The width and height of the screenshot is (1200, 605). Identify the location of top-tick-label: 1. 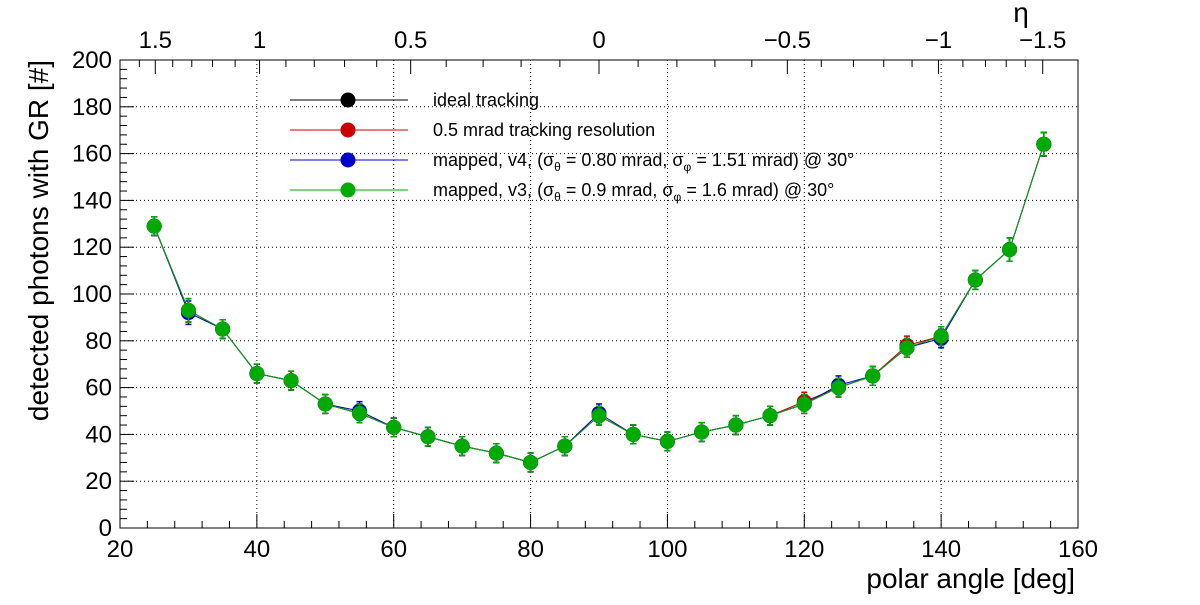
(259, 40).